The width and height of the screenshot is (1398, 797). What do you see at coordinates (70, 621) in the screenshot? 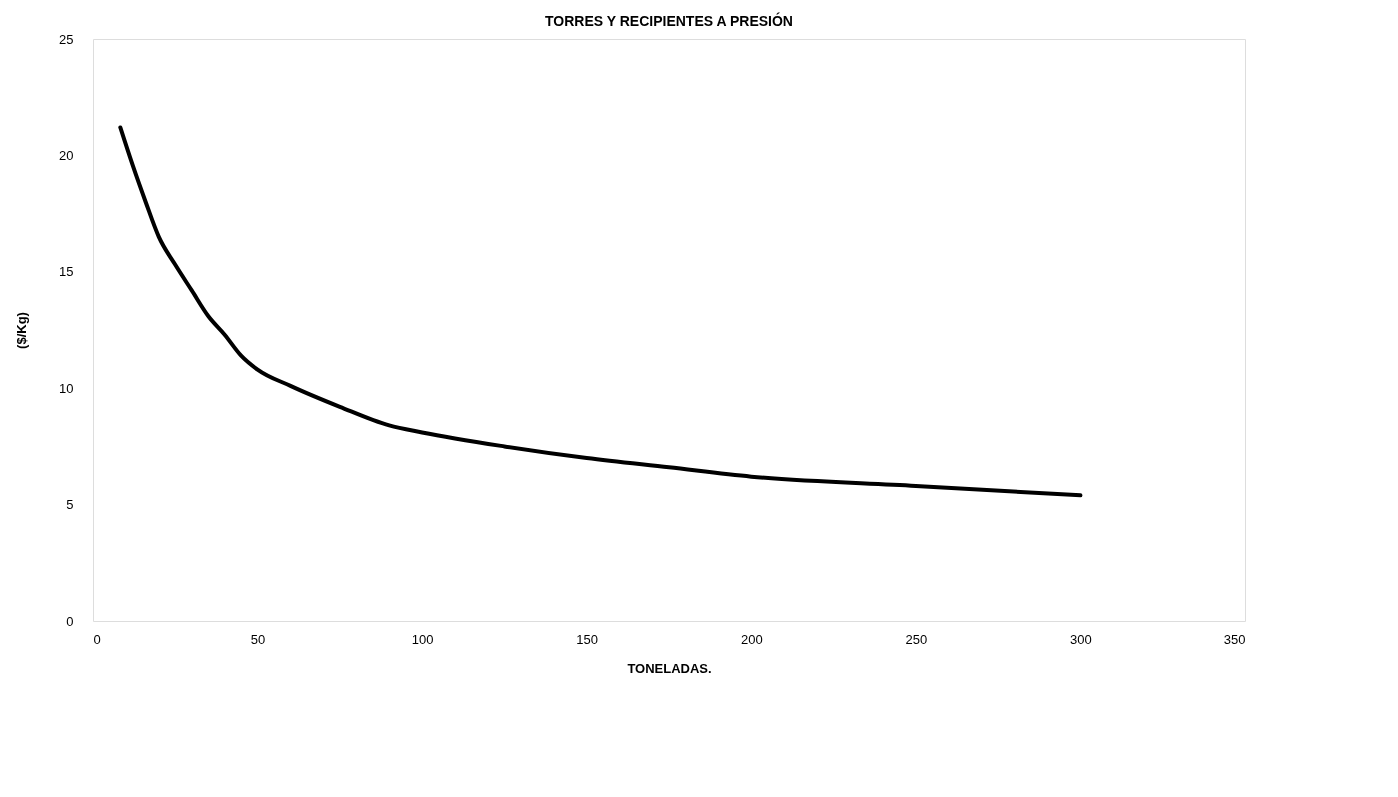
I see `y-tick-label: 0` at bounding box center [70, 621].